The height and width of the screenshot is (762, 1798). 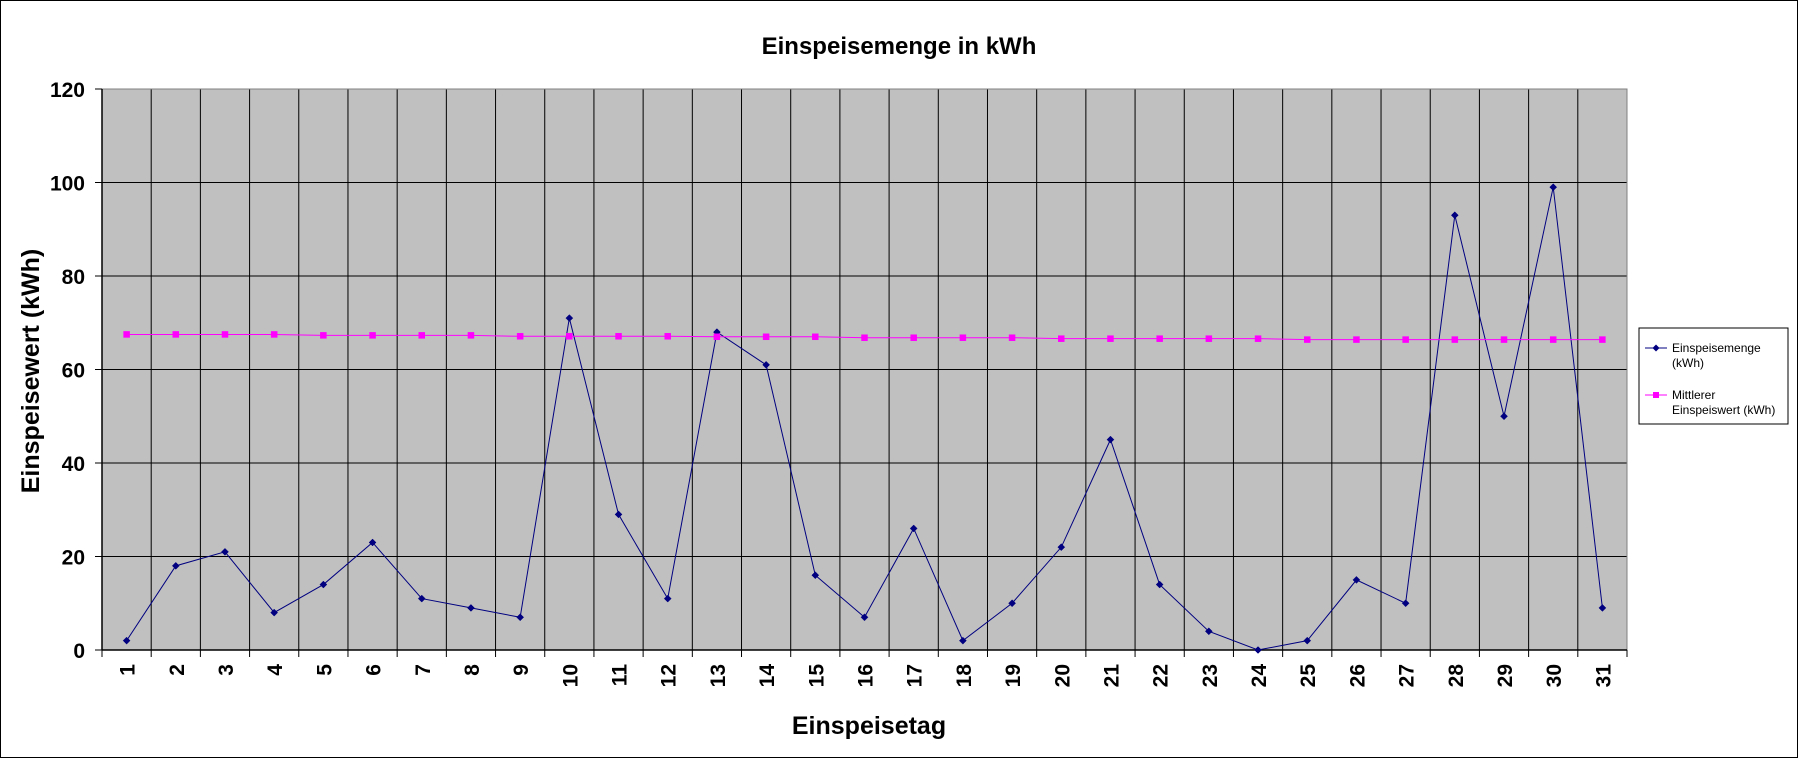 What do you see at coordinates (1603, 676) in the screenshot?
I see `x-tick-label: 31` at bounding box center [1603, 676].